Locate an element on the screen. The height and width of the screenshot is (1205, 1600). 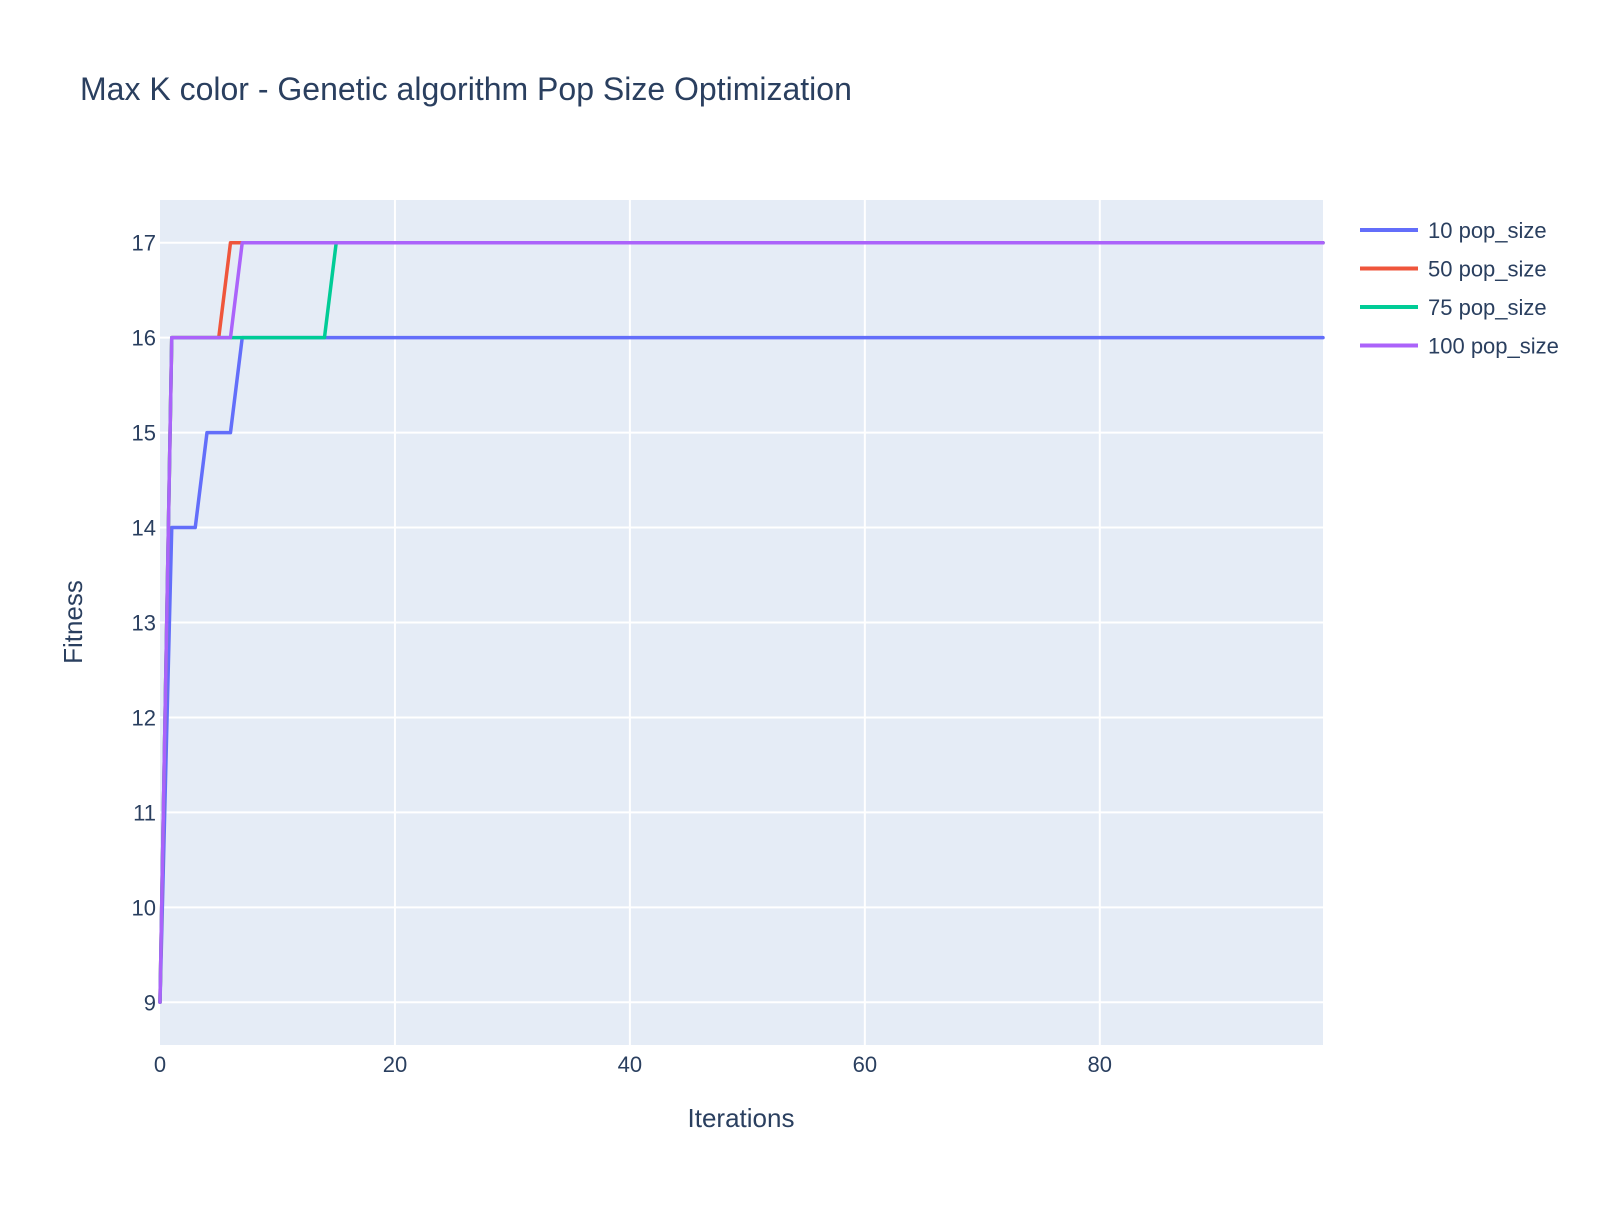
y-tick-label: 15 is located at coordinates (144, 433).